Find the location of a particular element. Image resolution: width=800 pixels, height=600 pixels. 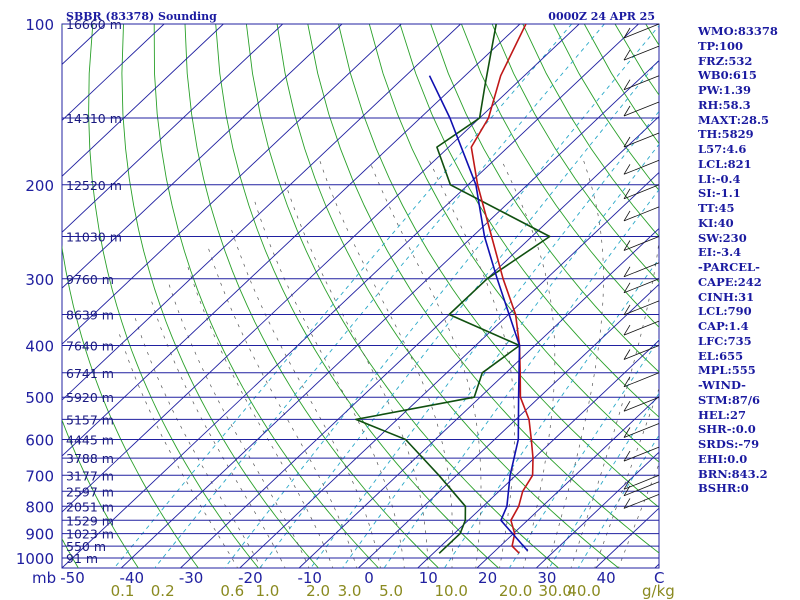

temperature-tick-label: -40 is located at coordinates (132, 578).